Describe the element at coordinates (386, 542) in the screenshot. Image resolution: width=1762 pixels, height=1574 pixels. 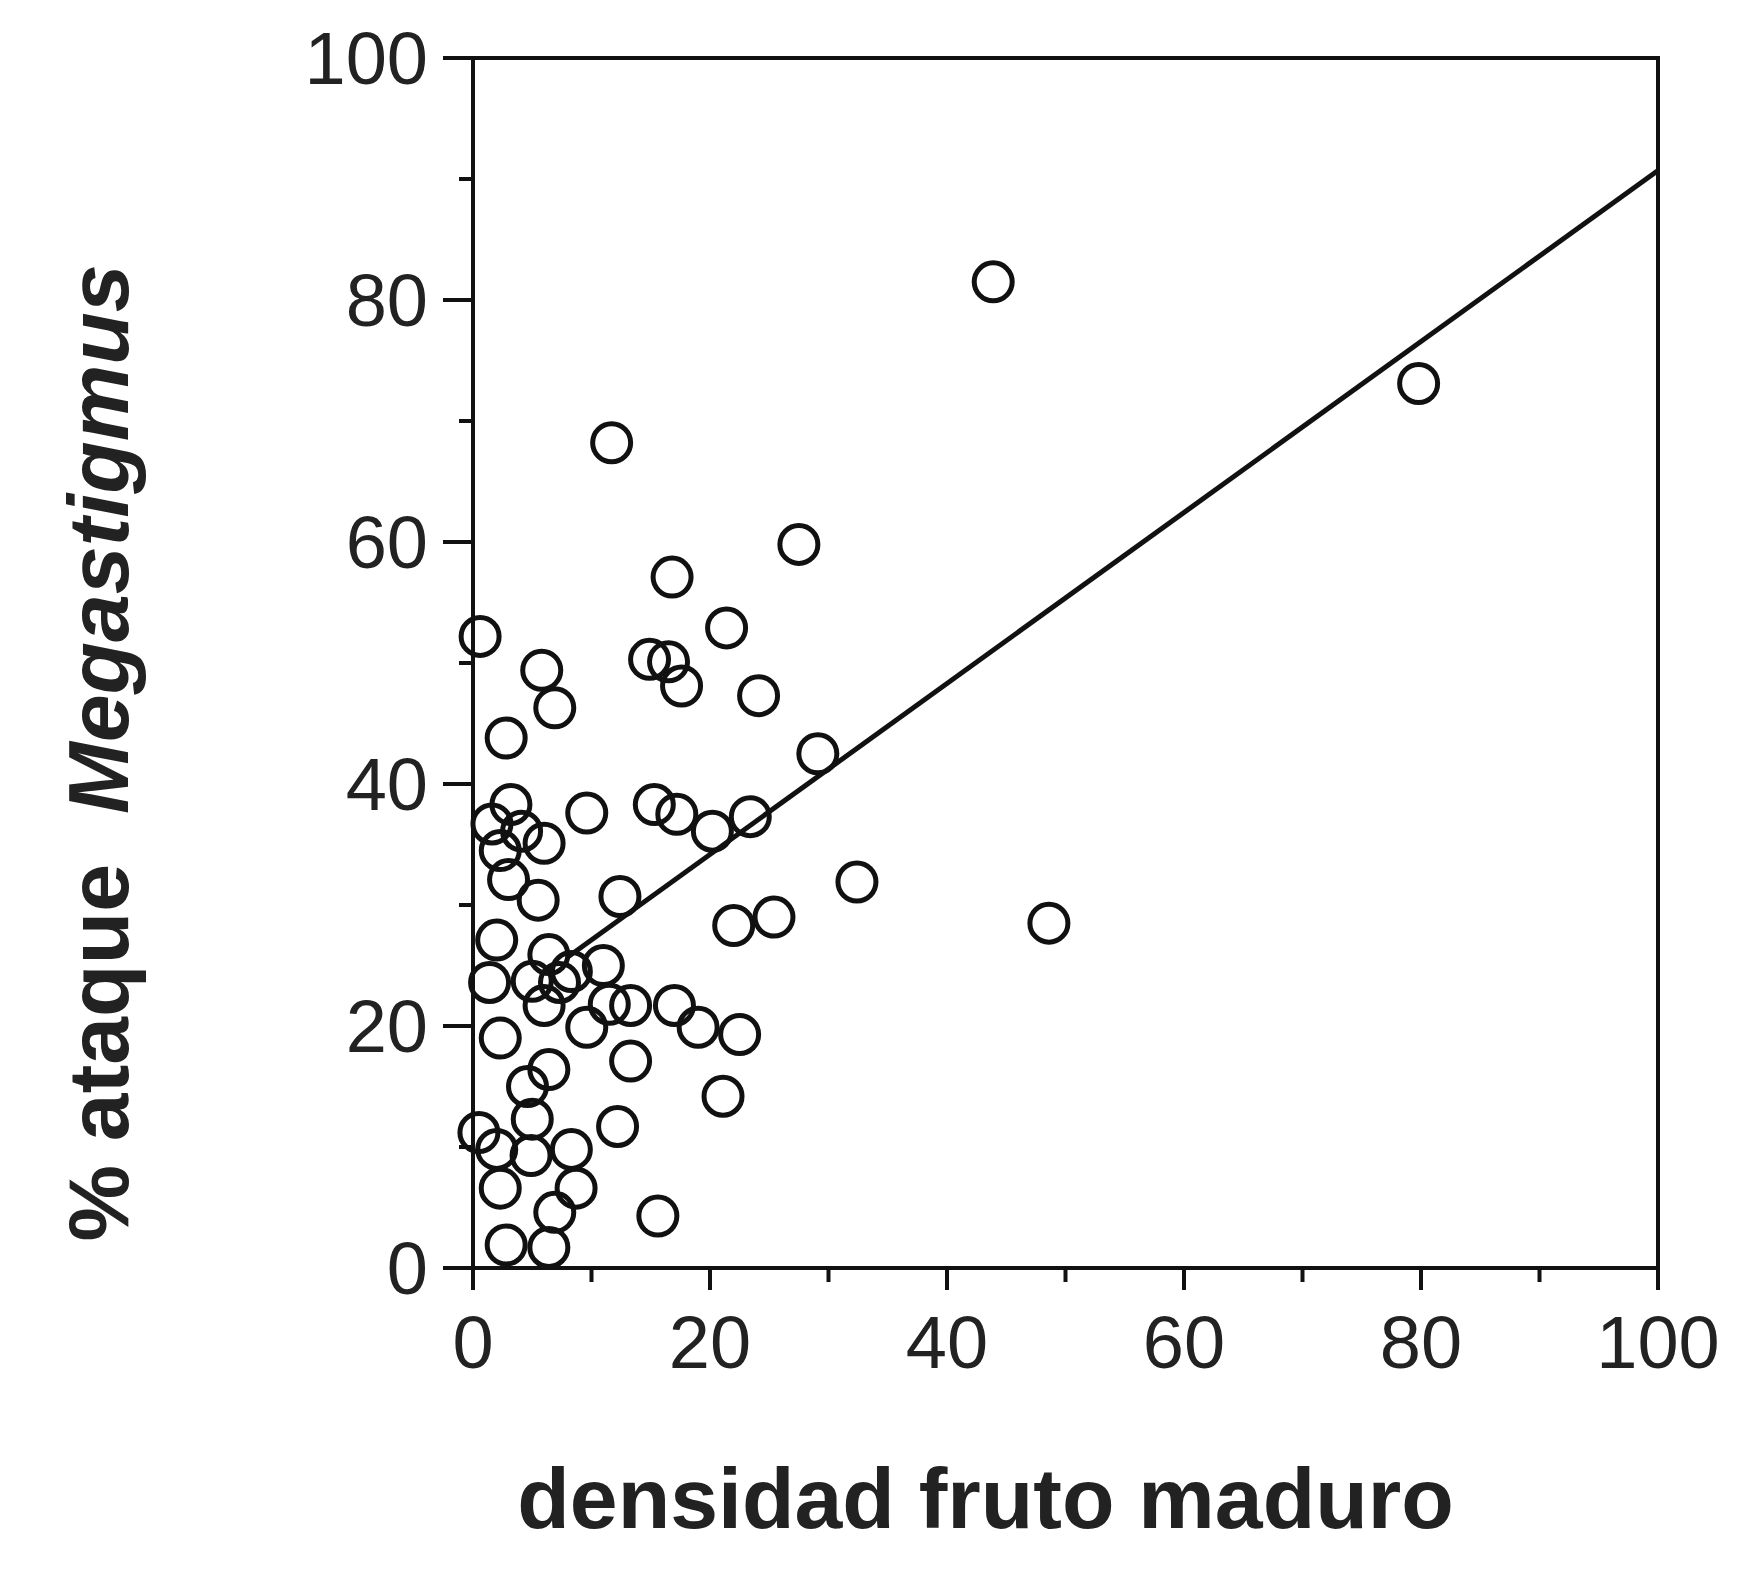
I see `y-tick-label: 60` at that location.